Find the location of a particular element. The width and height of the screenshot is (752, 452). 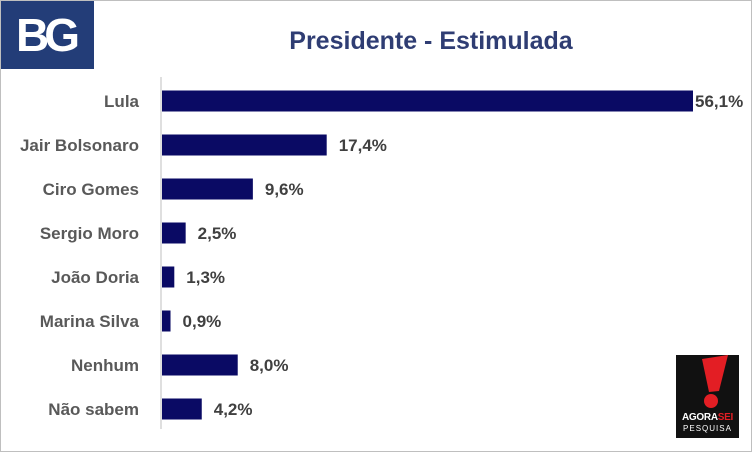

category-label: Ciro Gomes is located at coordinates (91, 189).